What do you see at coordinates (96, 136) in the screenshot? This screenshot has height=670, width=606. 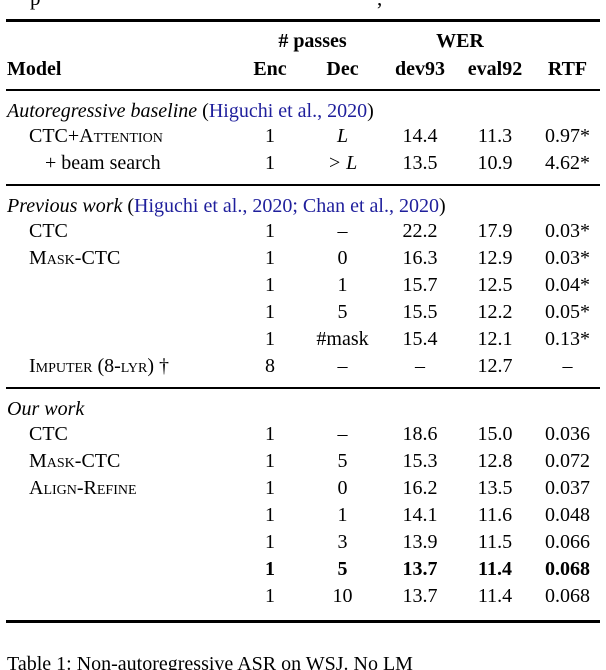 I see `cell-model: CTC+Attention` at bounding box center [96, 136].